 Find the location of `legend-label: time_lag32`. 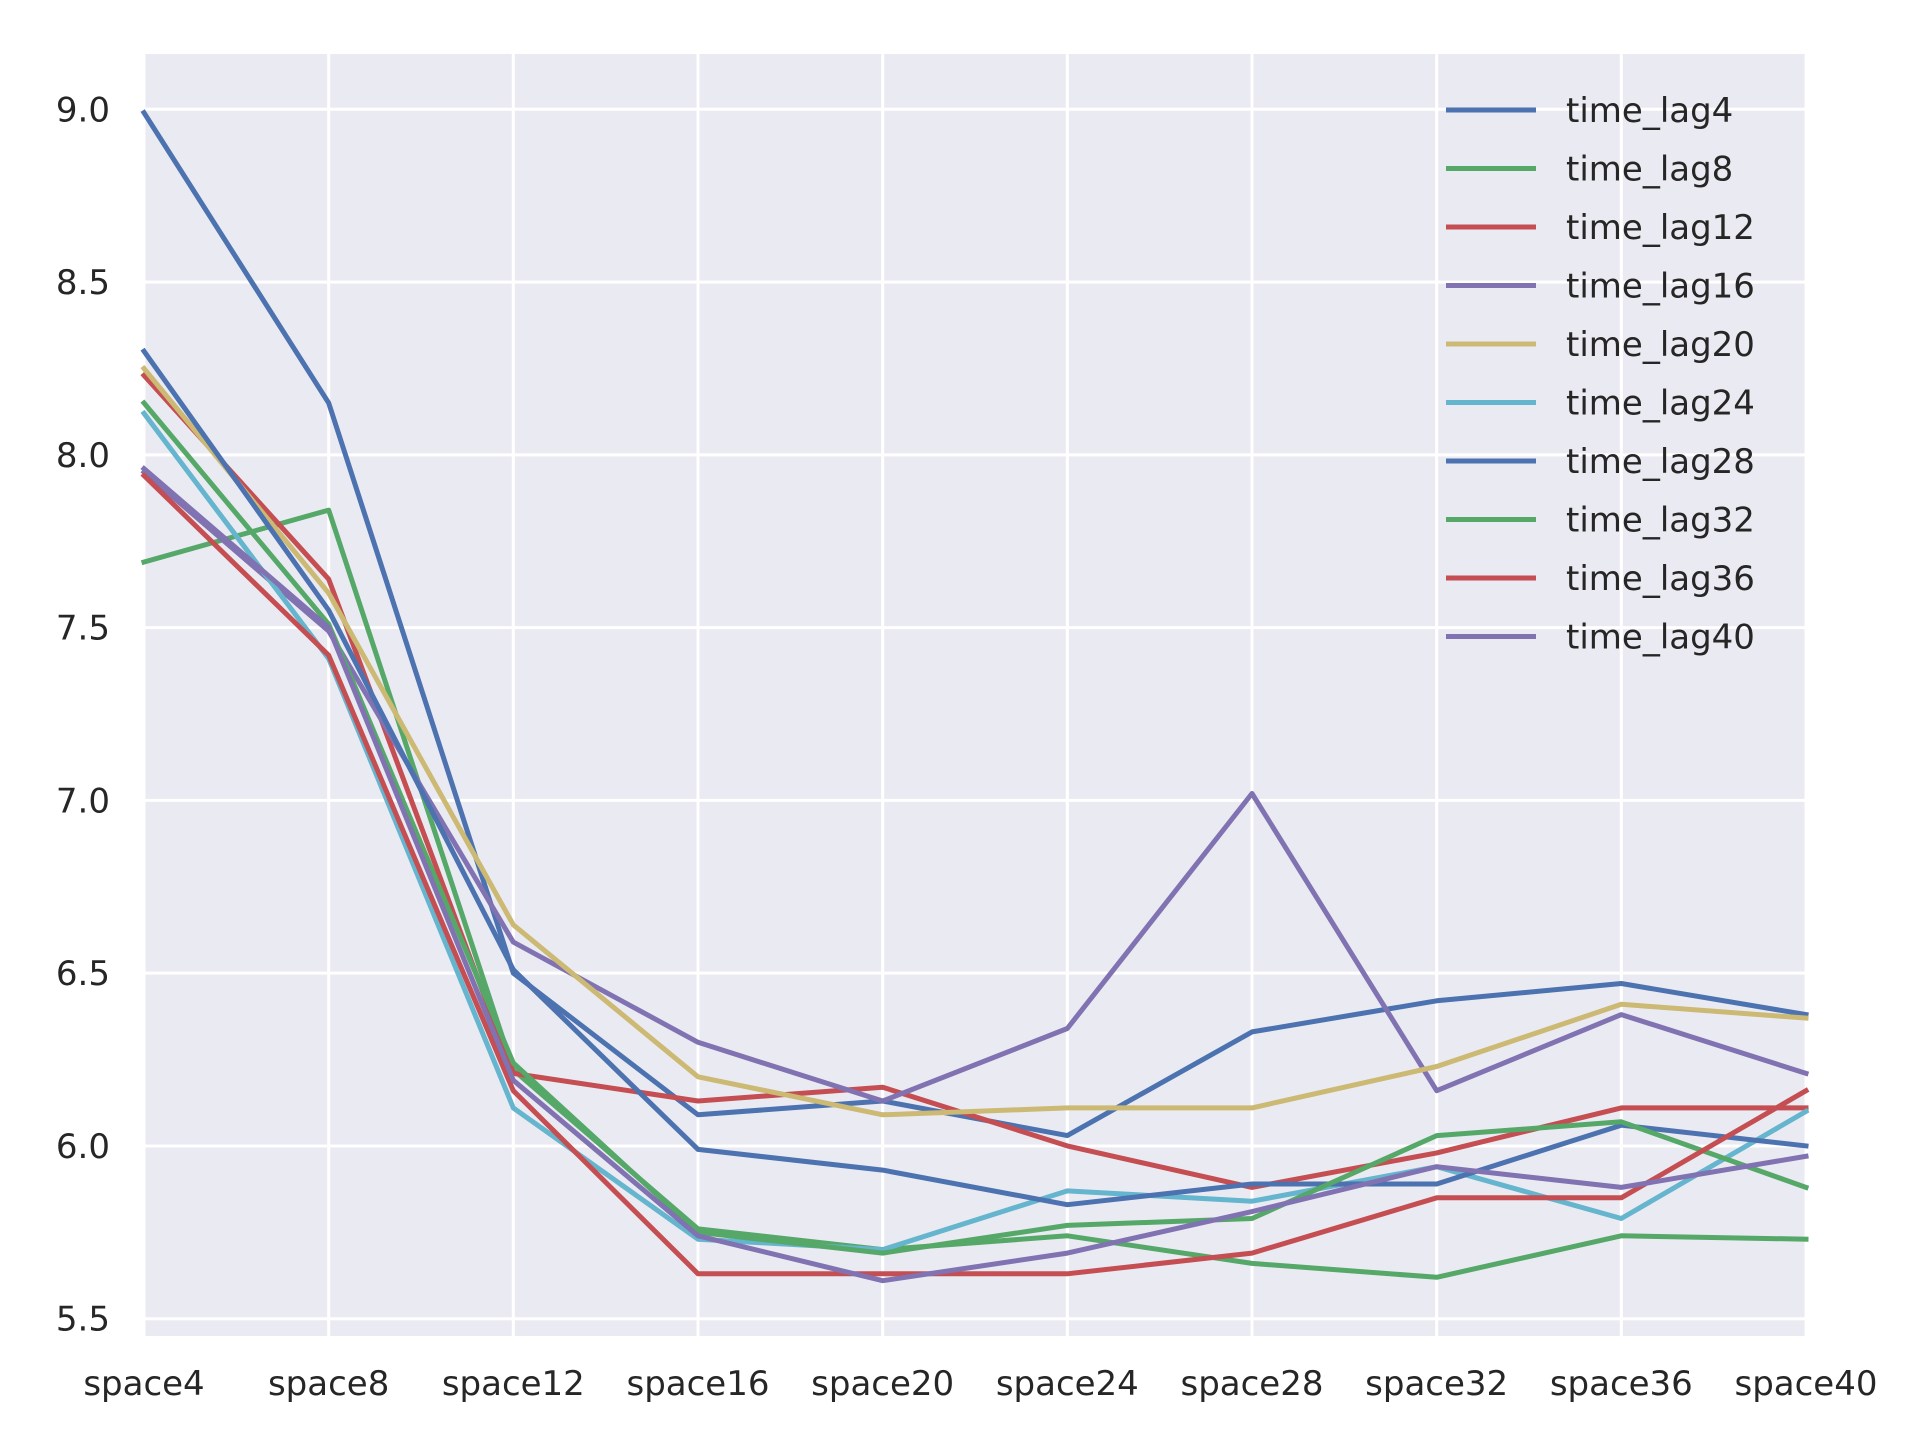

legend-label: time_lag32 is located at coordinates (1660, 521).